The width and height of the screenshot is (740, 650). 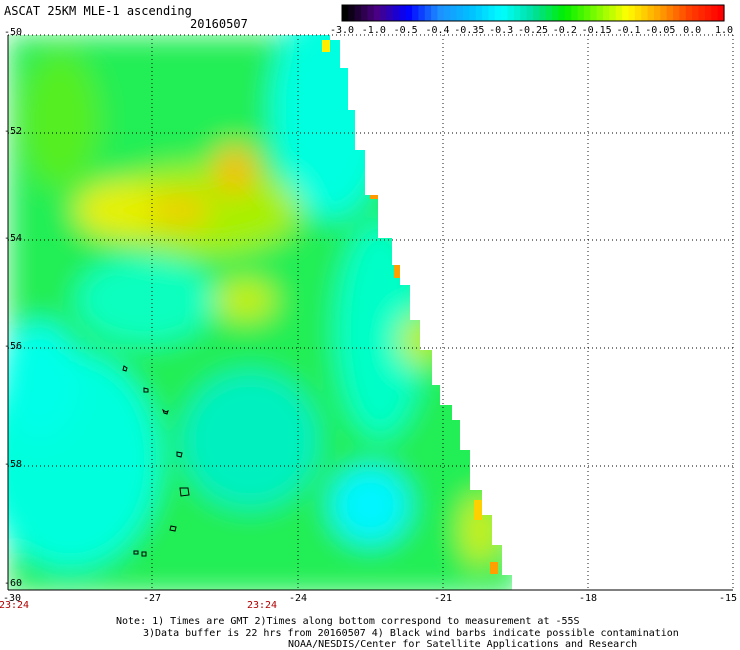 I want to click on colorbar-tick-label: -0.35, so click(x=469, y=30).